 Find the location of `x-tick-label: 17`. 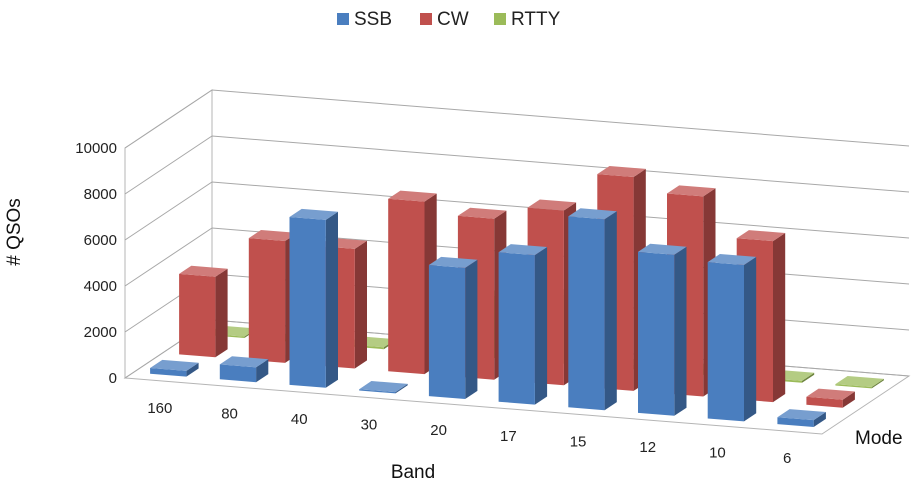

x-tick-label: 17 is located at coordinates (508, 436).